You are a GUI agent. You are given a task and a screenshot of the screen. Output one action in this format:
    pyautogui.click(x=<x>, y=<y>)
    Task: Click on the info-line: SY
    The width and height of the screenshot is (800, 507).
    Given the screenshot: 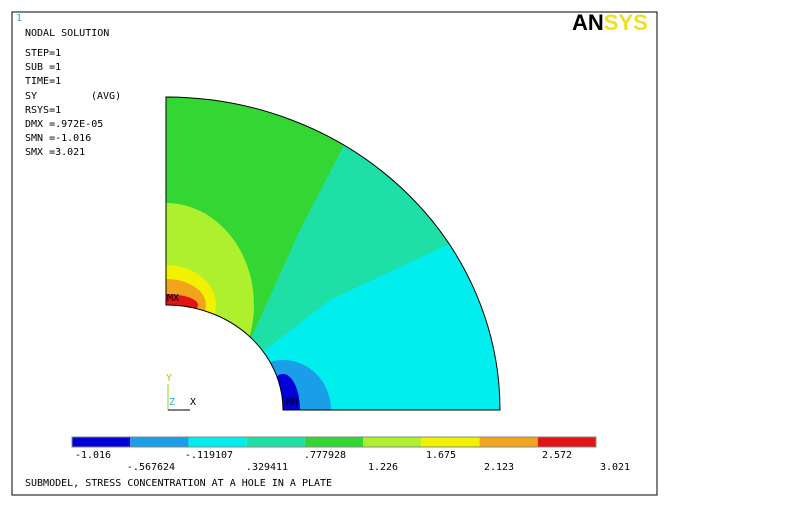 What is the action you would take?
    pyautogui.click(x=31, y=96)
    